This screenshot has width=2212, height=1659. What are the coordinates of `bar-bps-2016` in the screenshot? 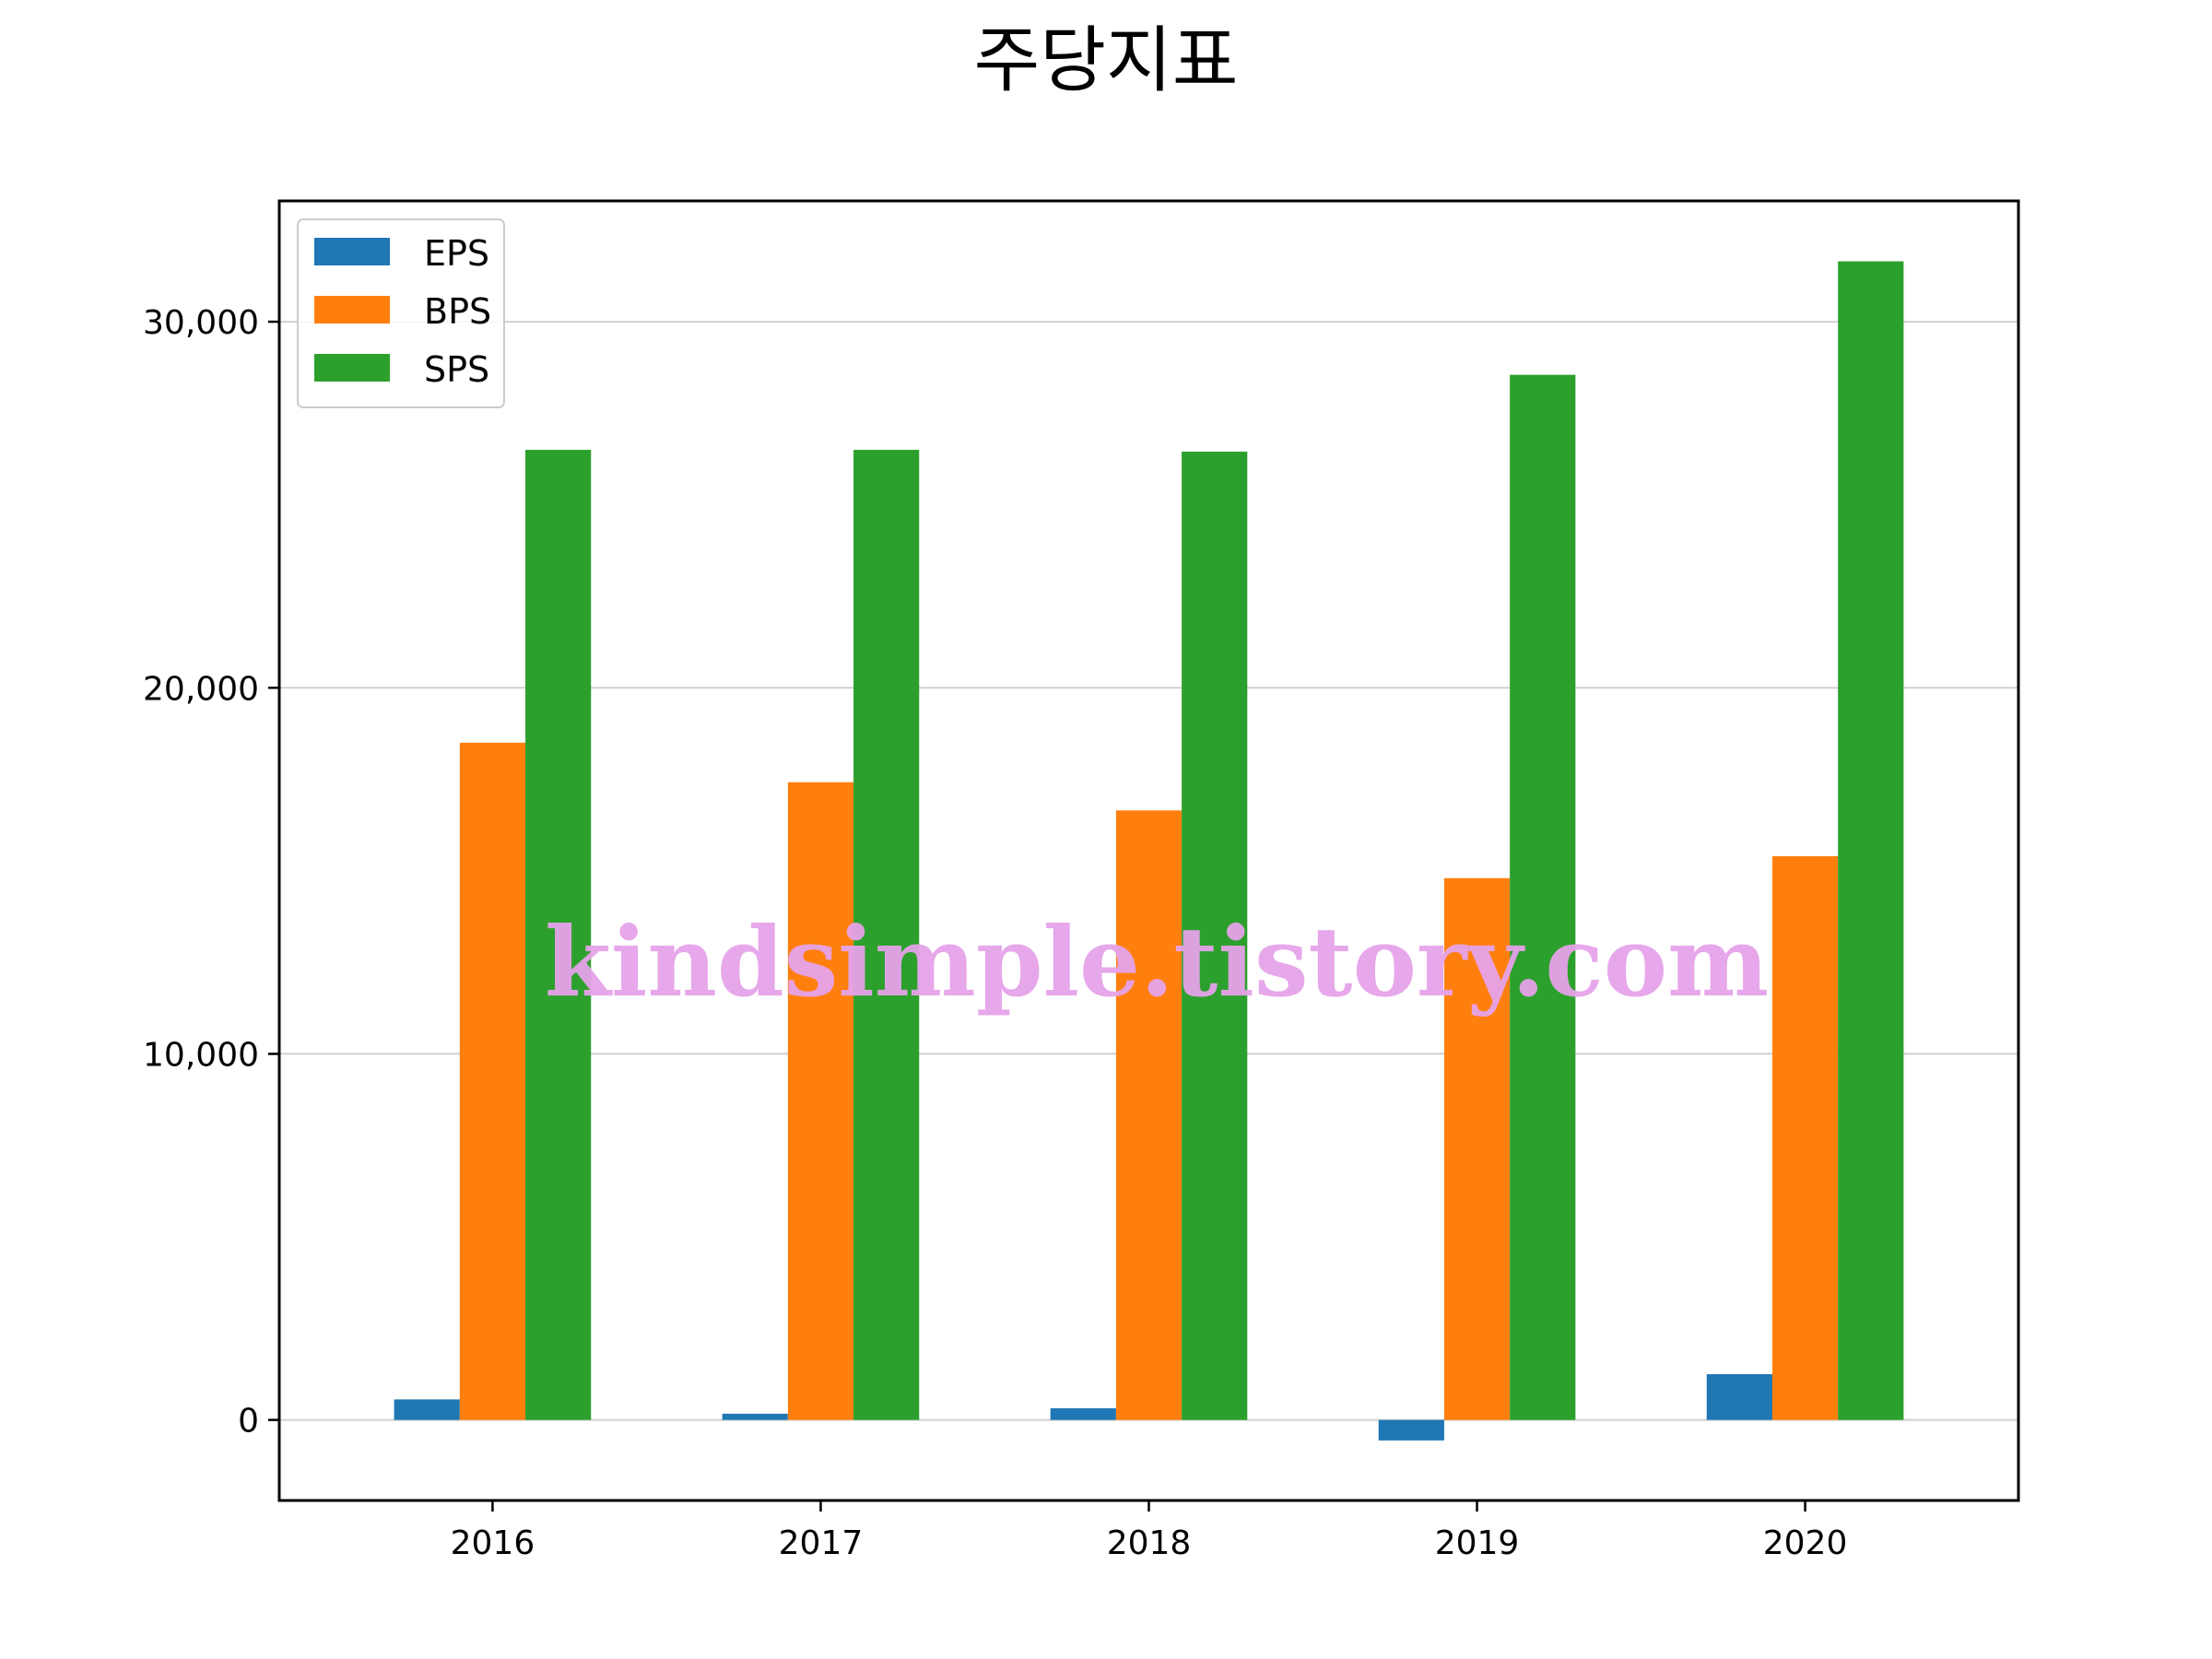 It's located at (492, 1081).